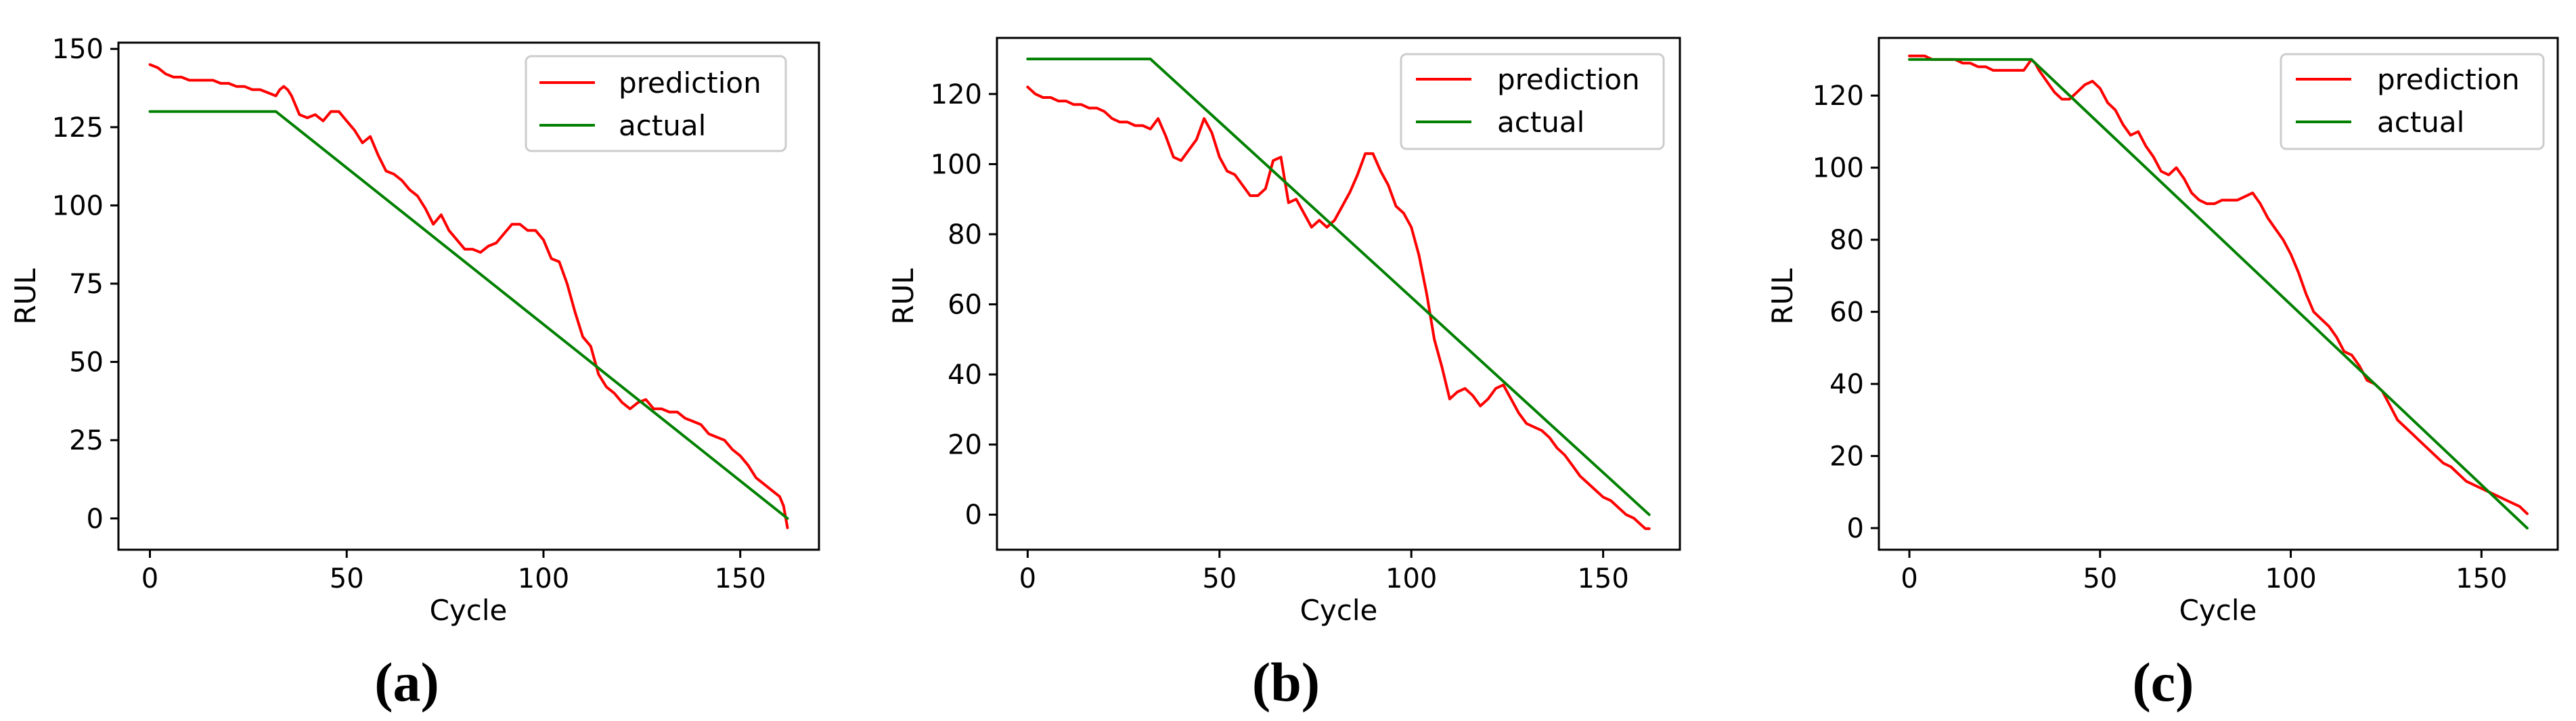  I want to click on legend-box-a, so click(656, 103).